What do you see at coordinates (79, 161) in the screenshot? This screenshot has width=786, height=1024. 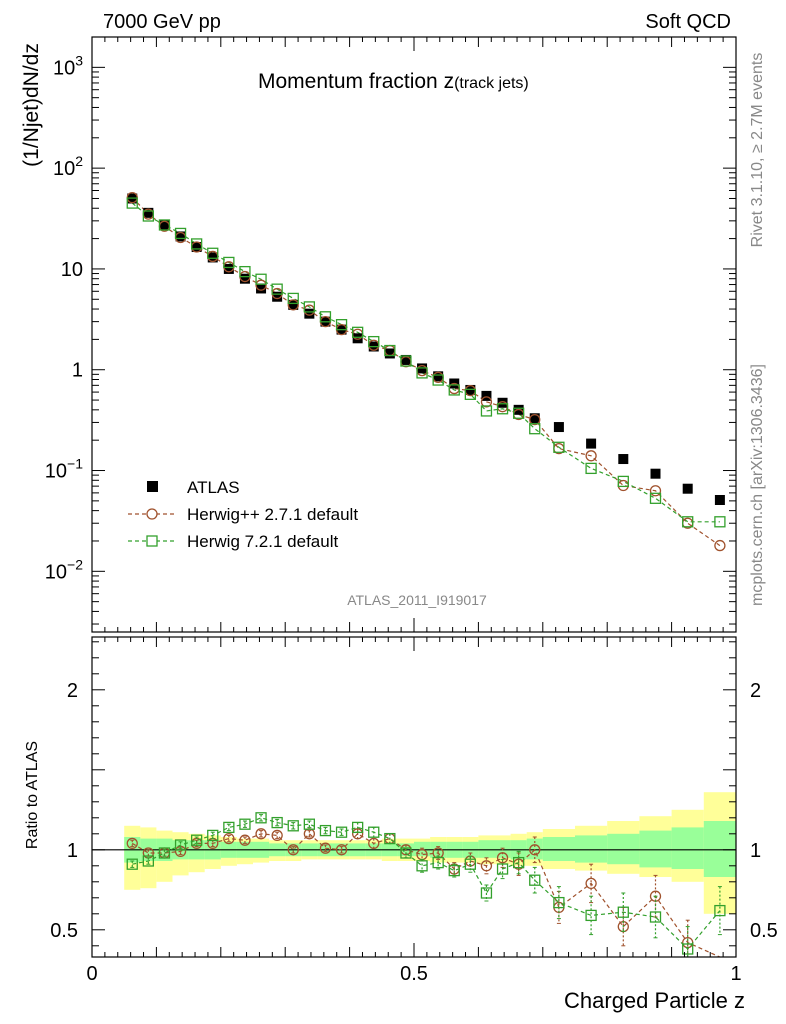 I see `y-tick-label-exp: 2` at bounding box center [79, 161].